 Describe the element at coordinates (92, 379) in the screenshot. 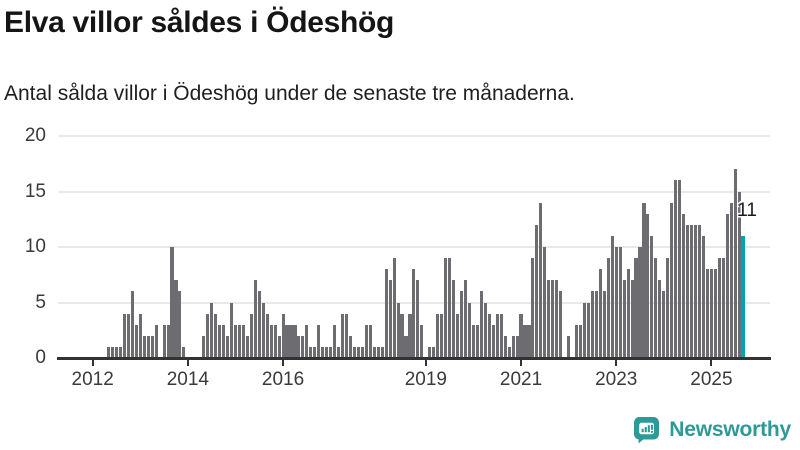

I see `x-axis-tick-label: 2012` at that location.